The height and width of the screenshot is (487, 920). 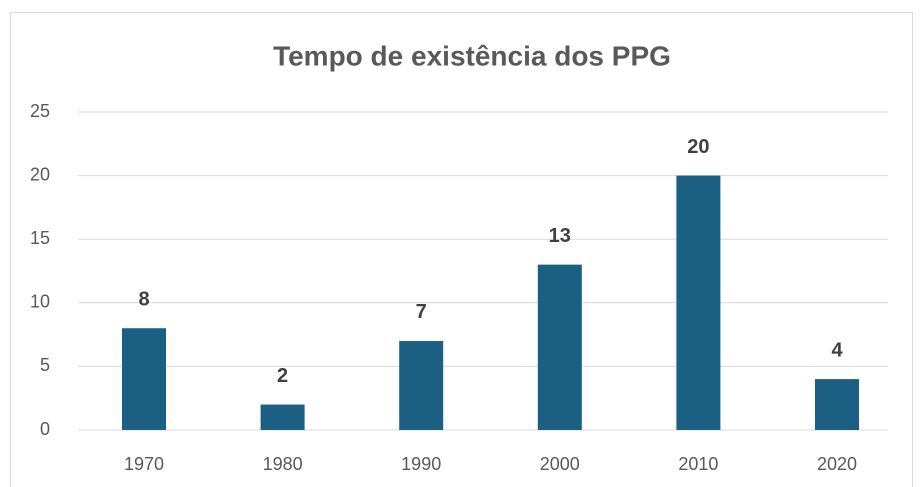 What do you see at coordinates (40, 111) in the screenshot?
I see `y-tick-label: 25` at bounding box center [40, 111].